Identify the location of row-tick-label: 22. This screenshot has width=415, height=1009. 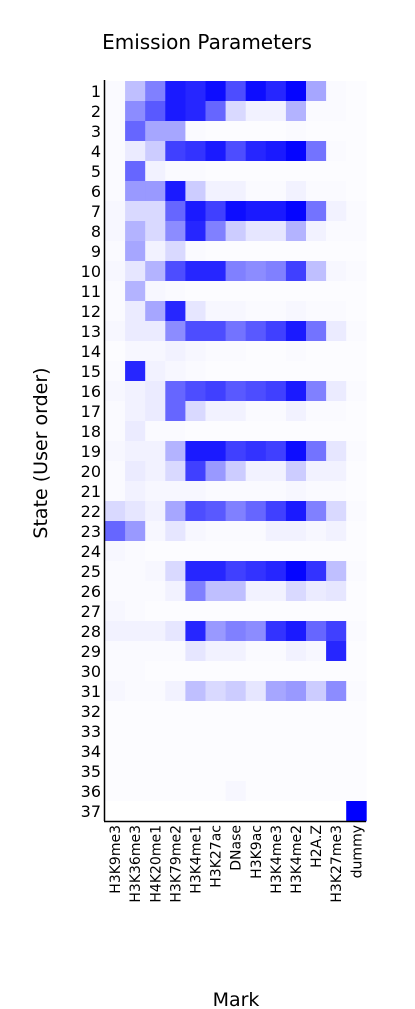
(91, 511).